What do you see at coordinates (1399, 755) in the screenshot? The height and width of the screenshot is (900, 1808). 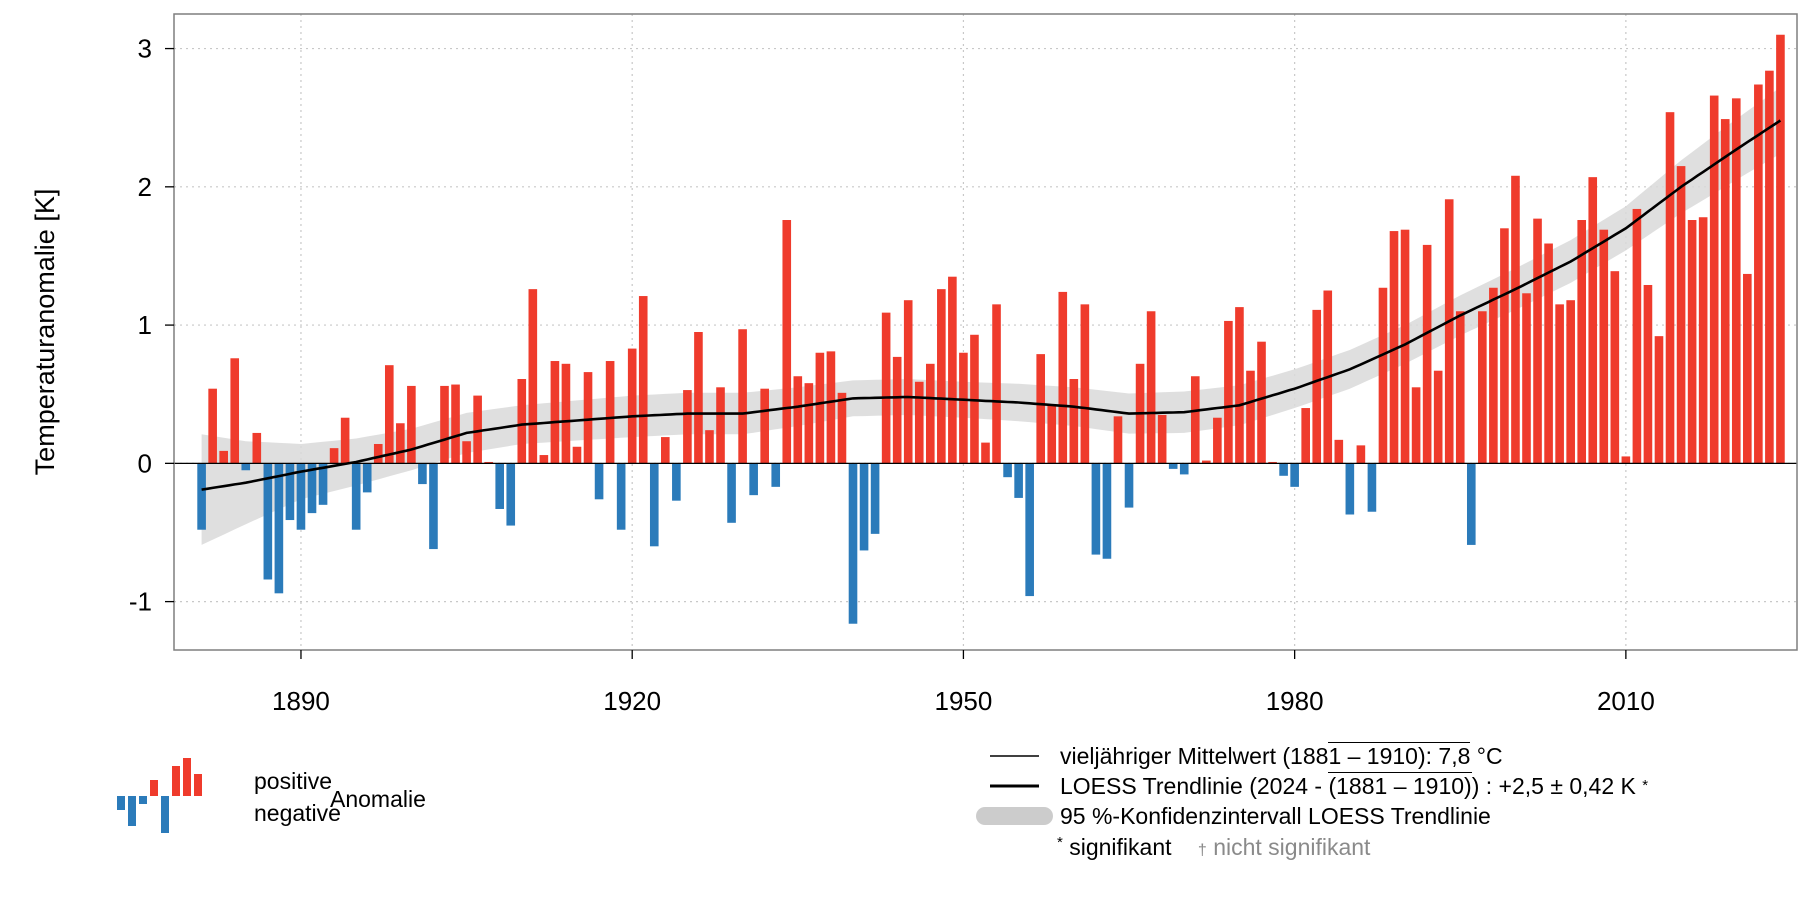 I see `legend-mean-overlined: 1 – 1910): 7,8` at bounding box center [1399, 755].